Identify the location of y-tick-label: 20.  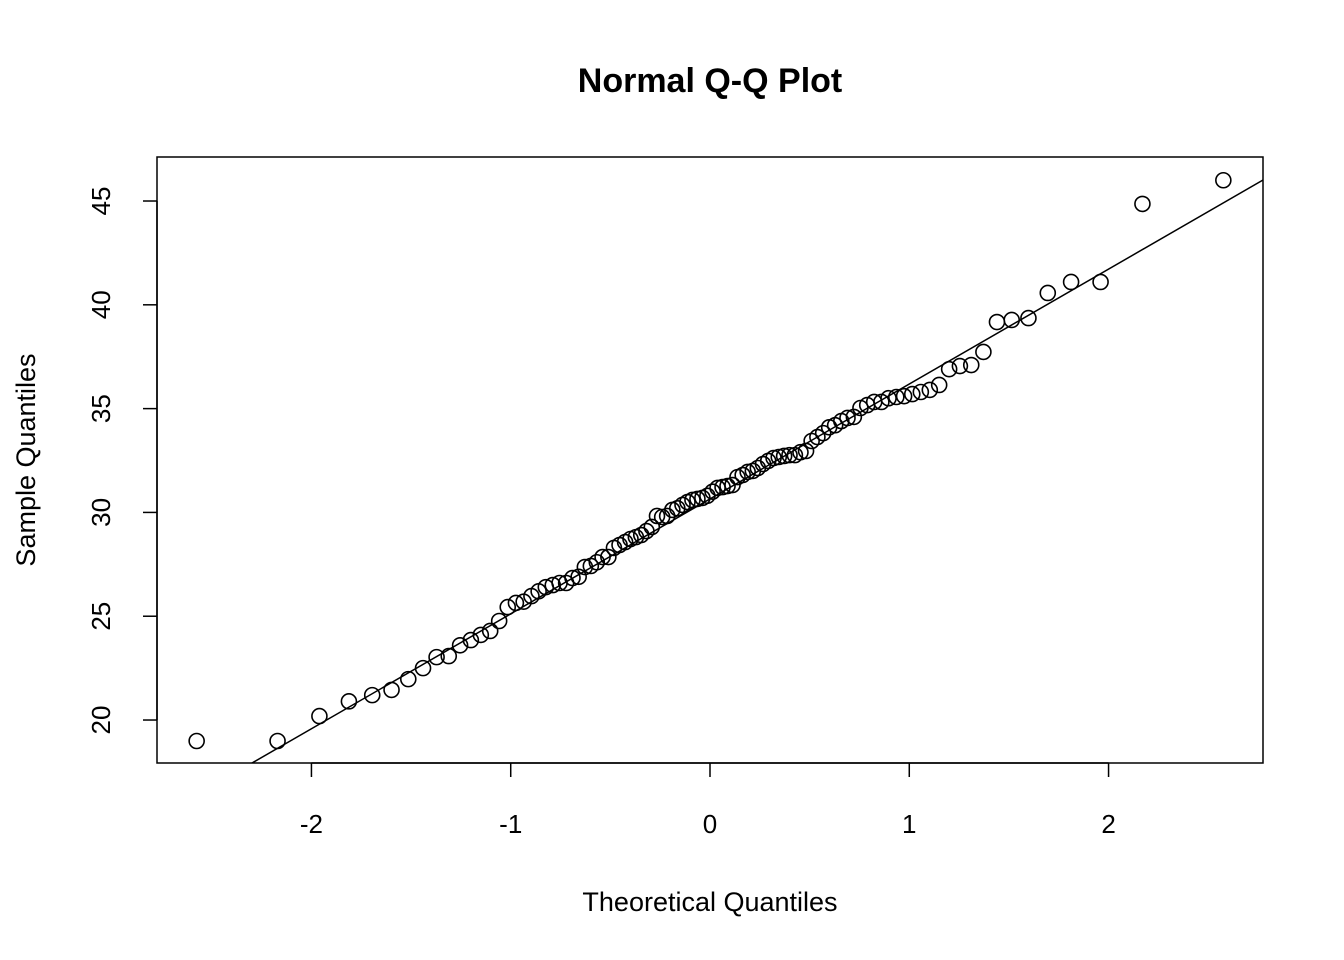
(101, 720).